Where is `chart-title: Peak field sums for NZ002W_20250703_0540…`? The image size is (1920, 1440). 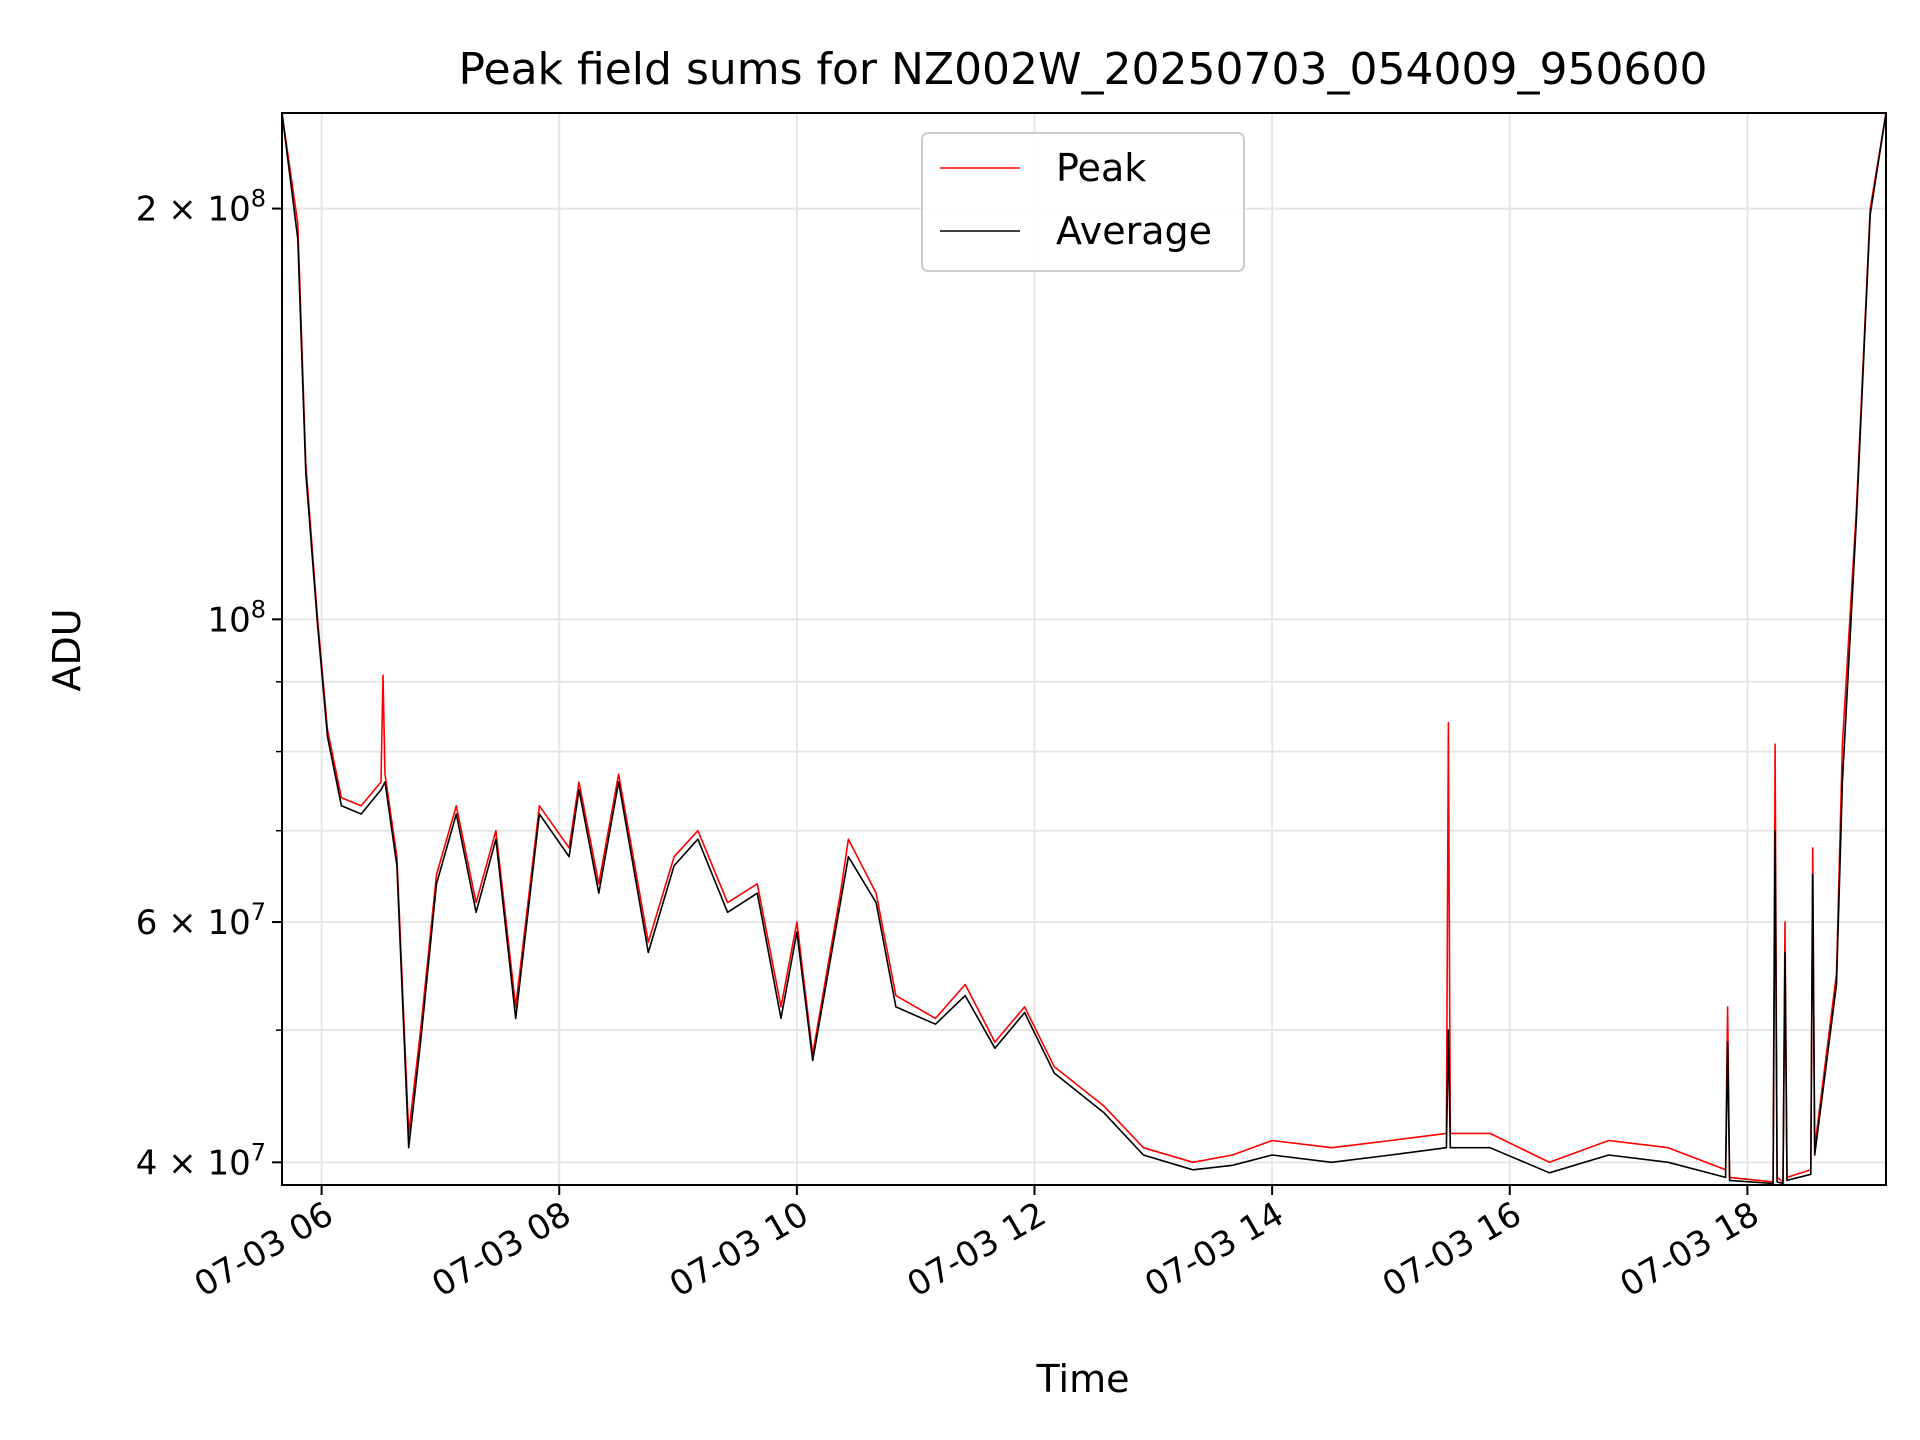 chart-title: Peak field sums for NZ002W_20250703_0540… is located at coordinates (1083, 69).